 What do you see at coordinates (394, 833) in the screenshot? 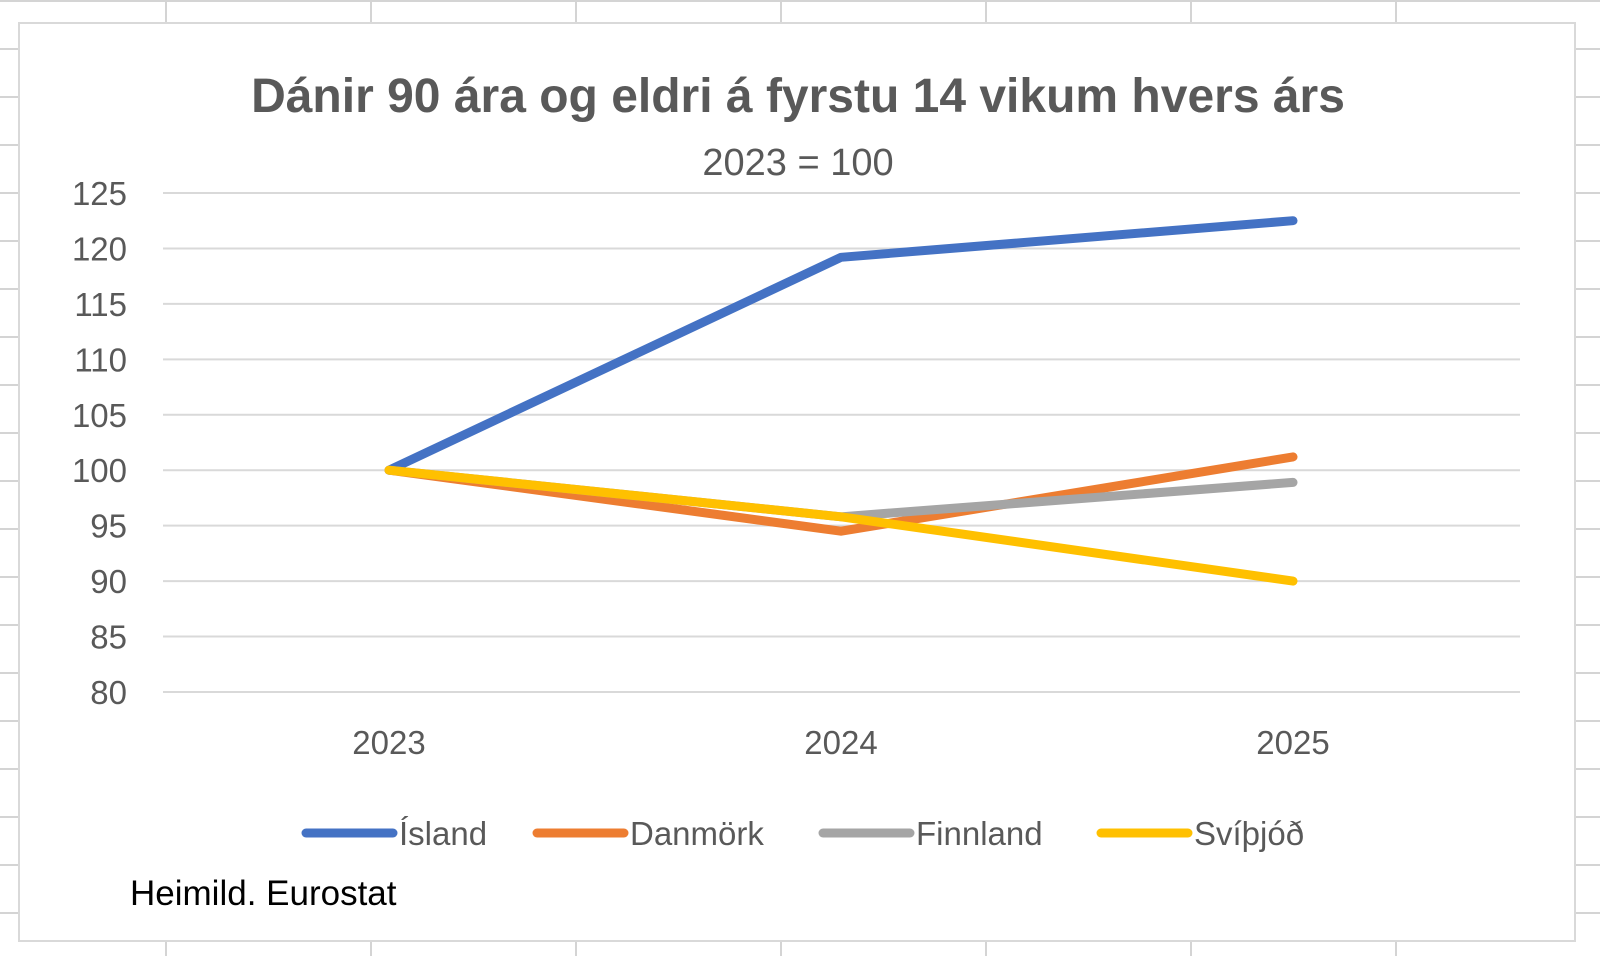
I see `legend-item-0: Ísland` at bounding box center [394, 833].